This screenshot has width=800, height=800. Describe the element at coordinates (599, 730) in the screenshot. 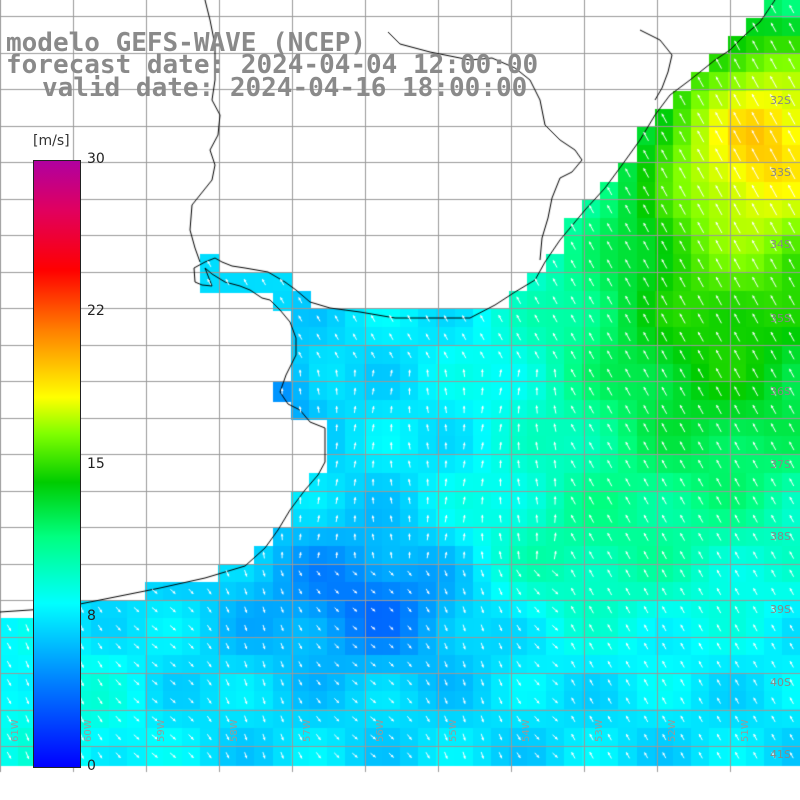

I see `lon-label: 53W` at that location.